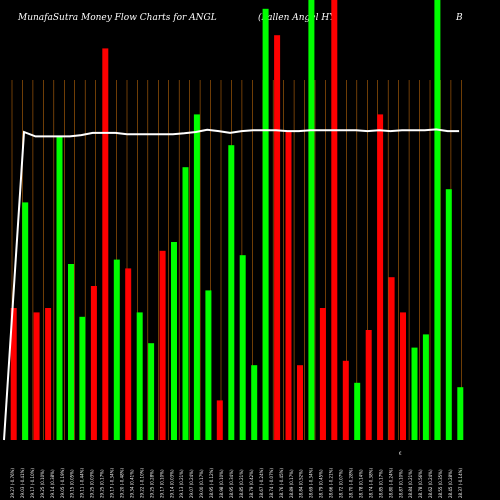 The width and height of the screenshot is (500, 500). Describe the element at coordinates (400, 453) in the screenshot. I see `currency-mark: €` at that location.